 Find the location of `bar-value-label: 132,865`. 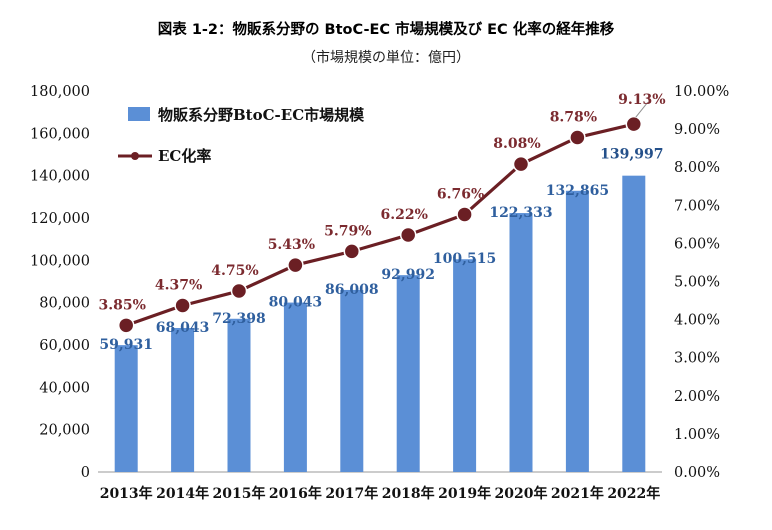

bar-value-label: 132,865 is located at coordinates (577, 191).